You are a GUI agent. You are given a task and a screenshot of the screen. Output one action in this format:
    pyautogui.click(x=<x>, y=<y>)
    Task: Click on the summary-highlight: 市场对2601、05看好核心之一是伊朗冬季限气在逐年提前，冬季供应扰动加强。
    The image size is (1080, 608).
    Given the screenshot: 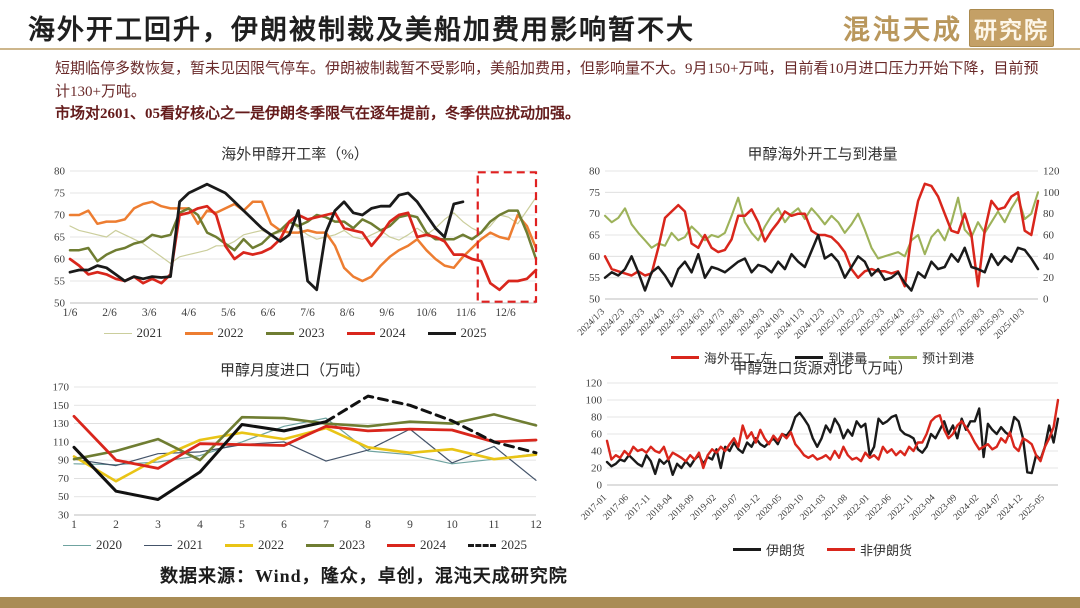 What is the action you would take?
    pyautogui.click(x=318, y=114)
    